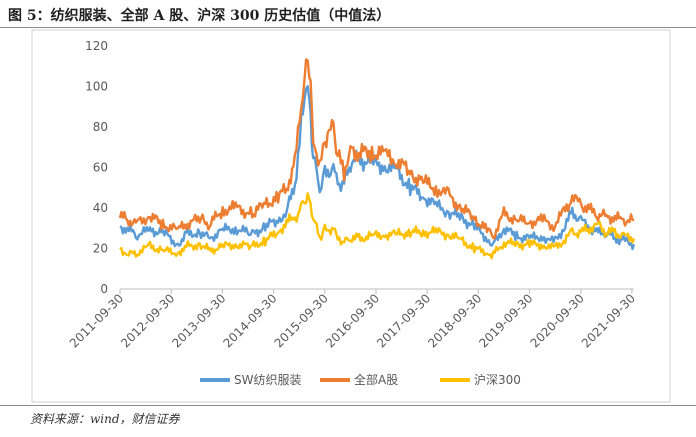 The height and width of the screenshot is (437, 696). I want to click on x-tick-label: 2011-09-30, so click(96, 320).